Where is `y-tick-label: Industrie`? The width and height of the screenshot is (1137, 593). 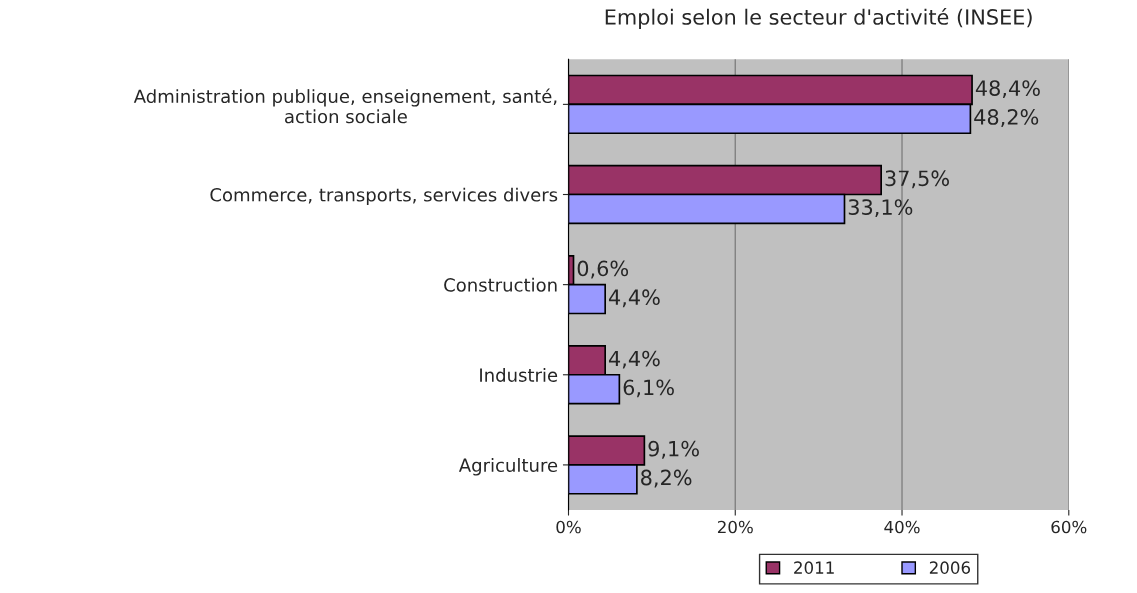 y-tick-label: Industrie is located at coordinates (519, 374).